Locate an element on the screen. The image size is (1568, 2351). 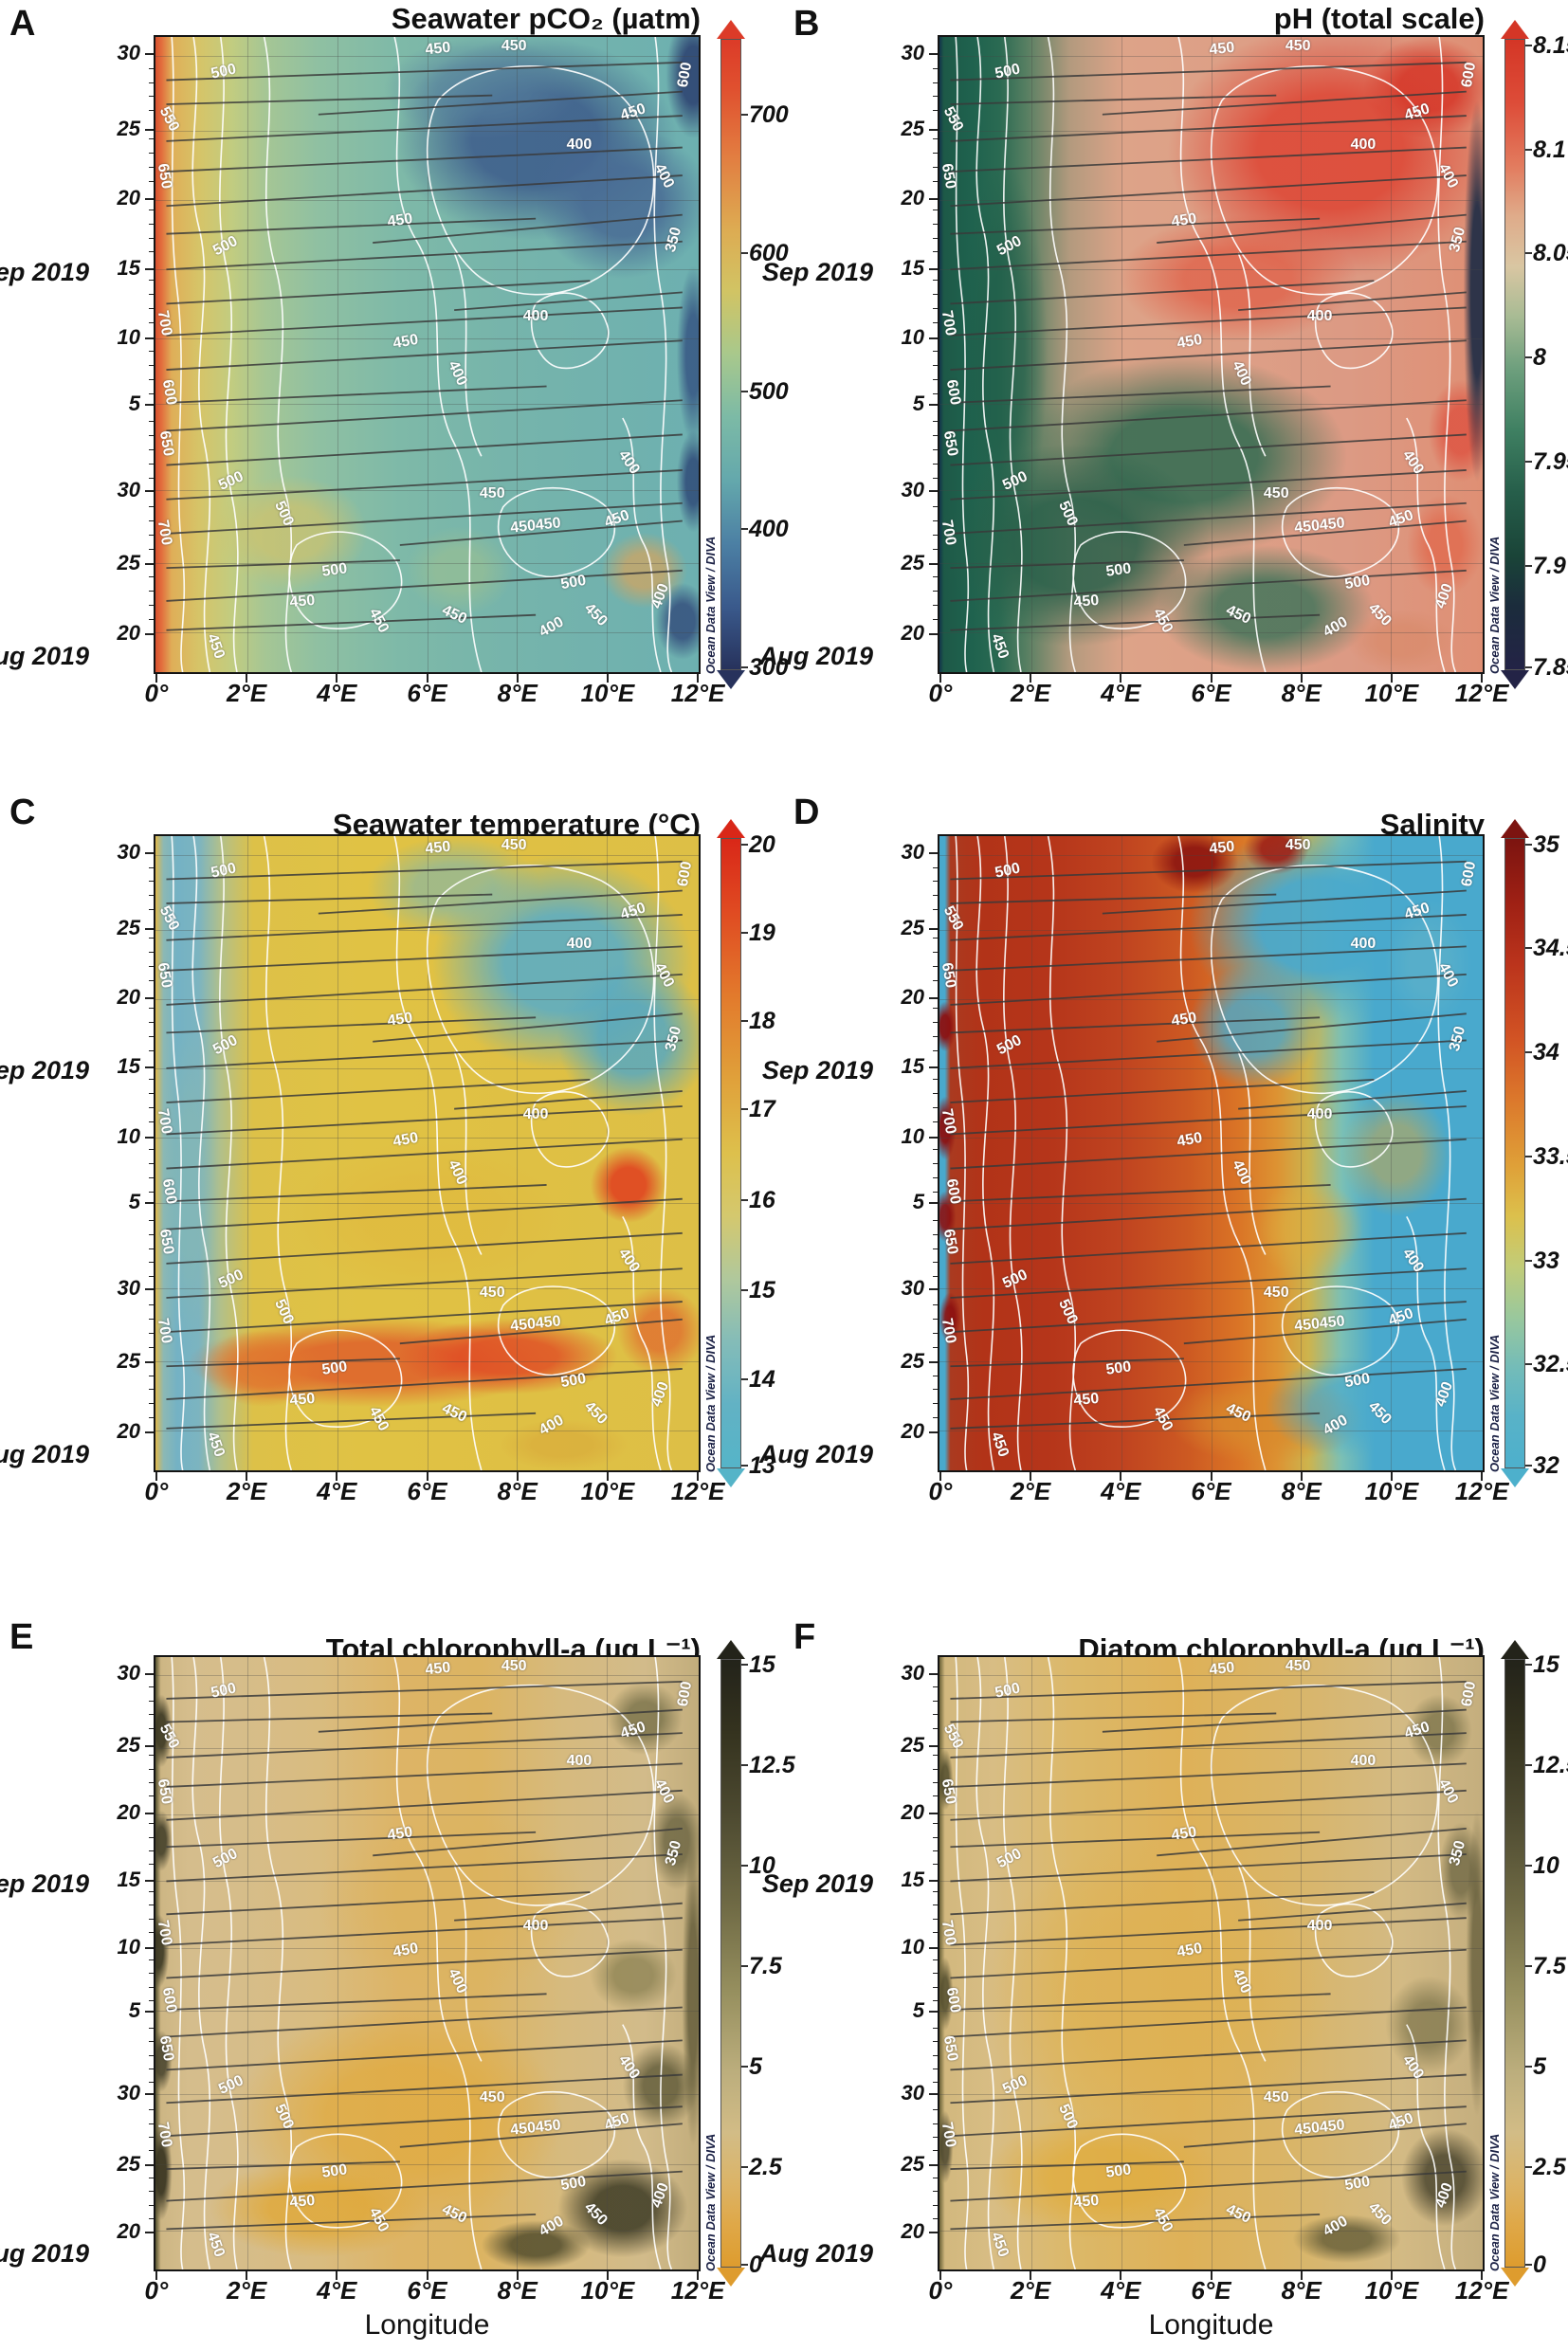
x-axis-label: 6°E is located at coordinates (1211, 2290).